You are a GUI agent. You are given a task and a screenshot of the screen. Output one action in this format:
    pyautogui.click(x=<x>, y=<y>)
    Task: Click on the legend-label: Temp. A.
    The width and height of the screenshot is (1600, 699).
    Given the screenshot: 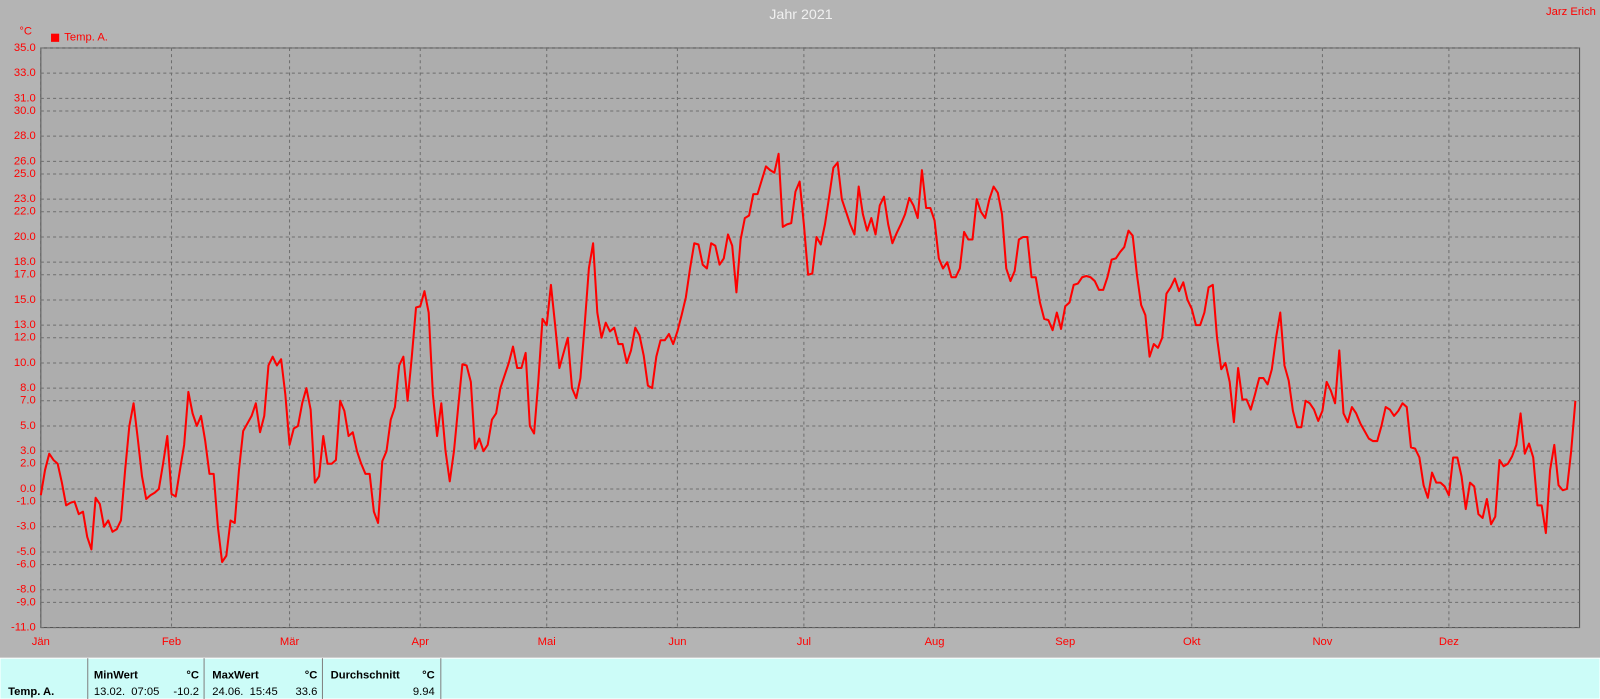 What is the action you would take?
    pyautogui.click(x=86, y=38)
    